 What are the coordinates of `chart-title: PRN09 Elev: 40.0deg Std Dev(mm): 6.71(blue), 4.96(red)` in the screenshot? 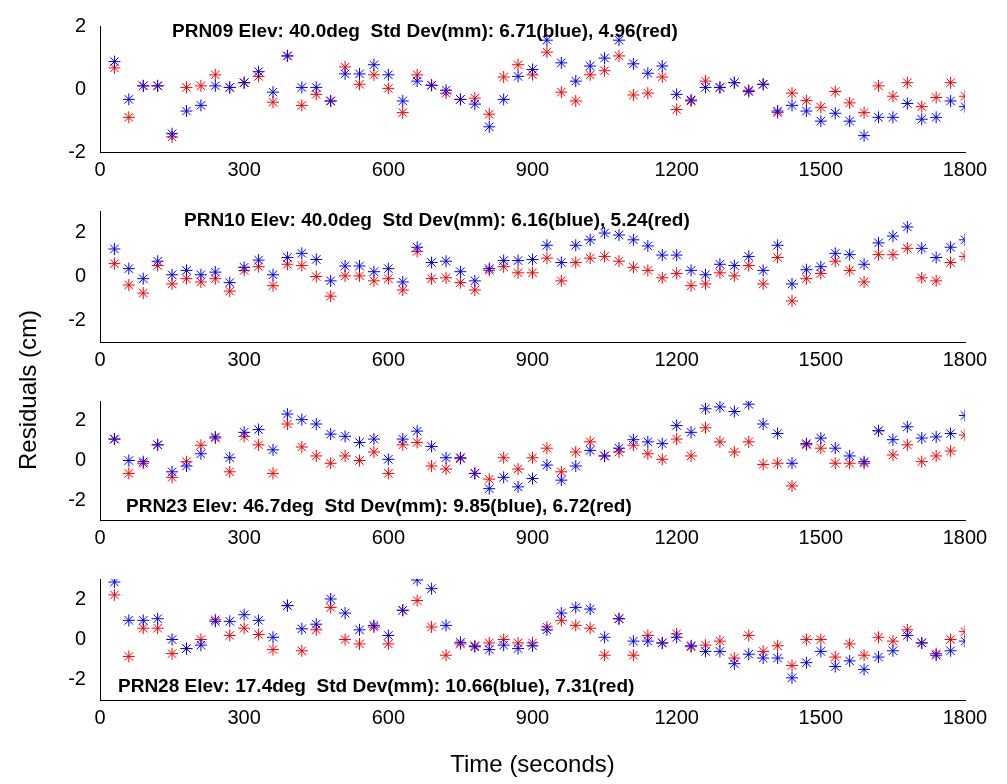 It's located at (425, 30).